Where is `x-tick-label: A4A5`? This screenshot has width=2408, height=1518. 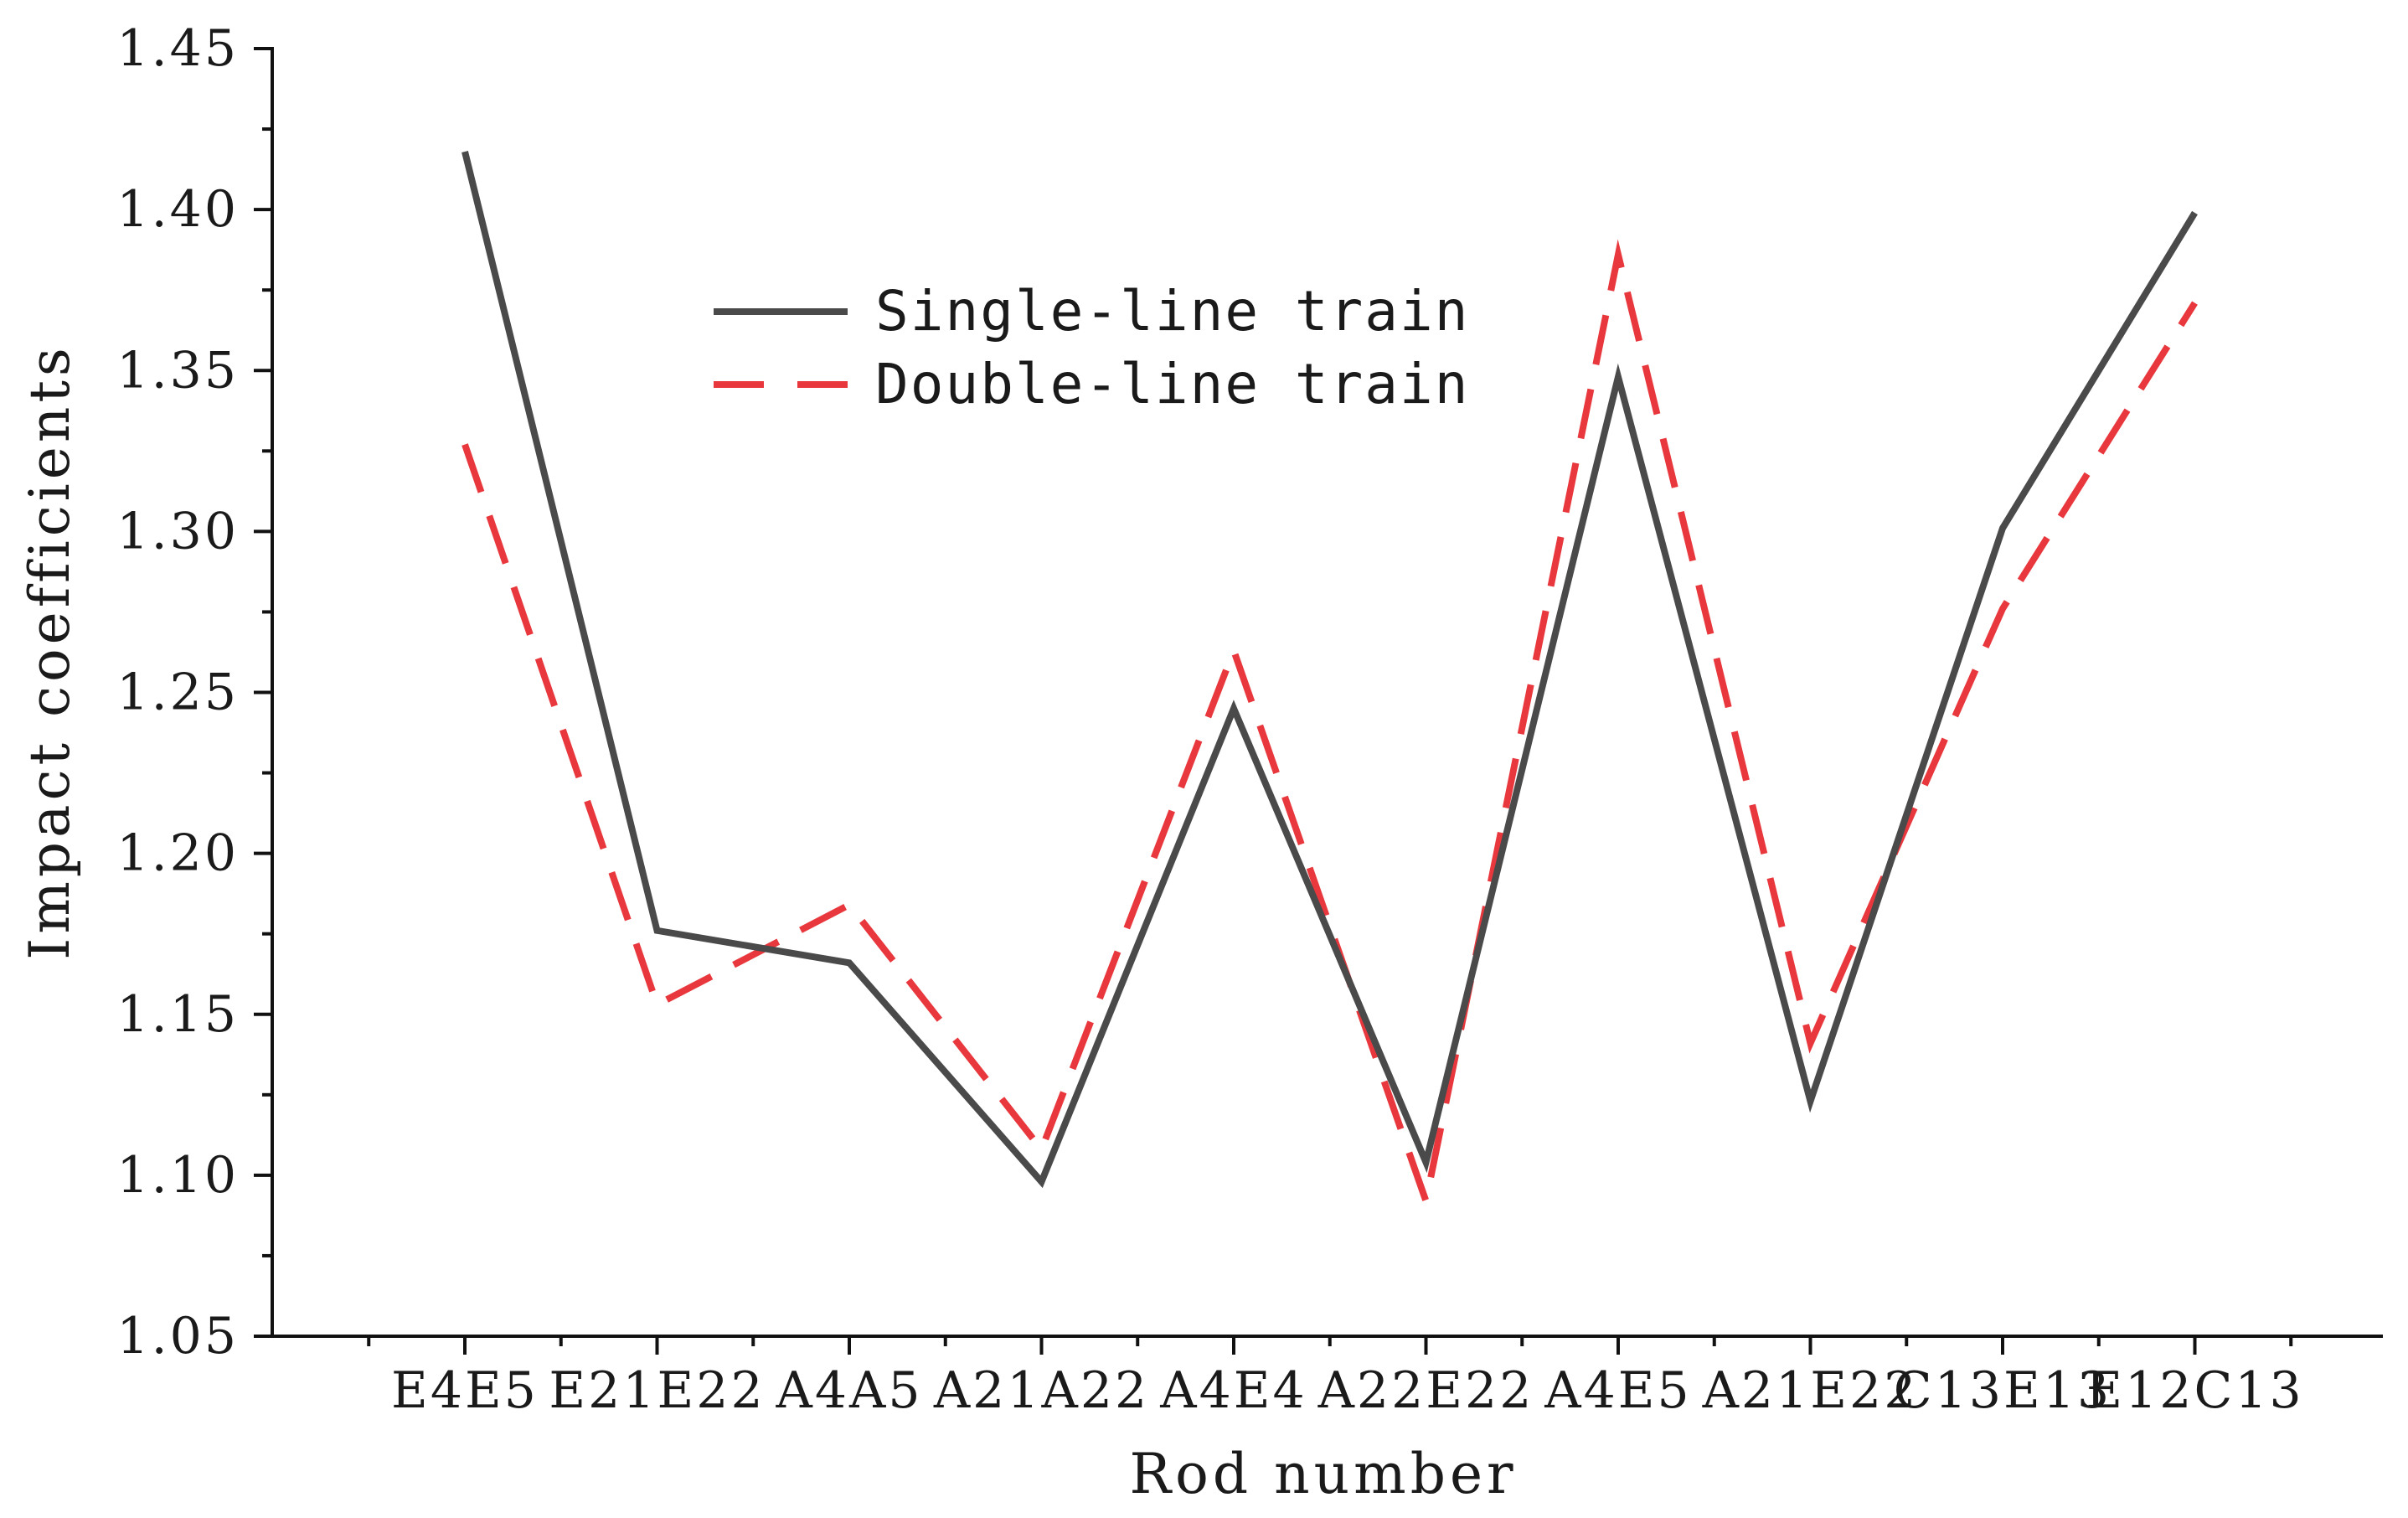 x-tick-label: A4A5 is located at coordinates (848, 1390).